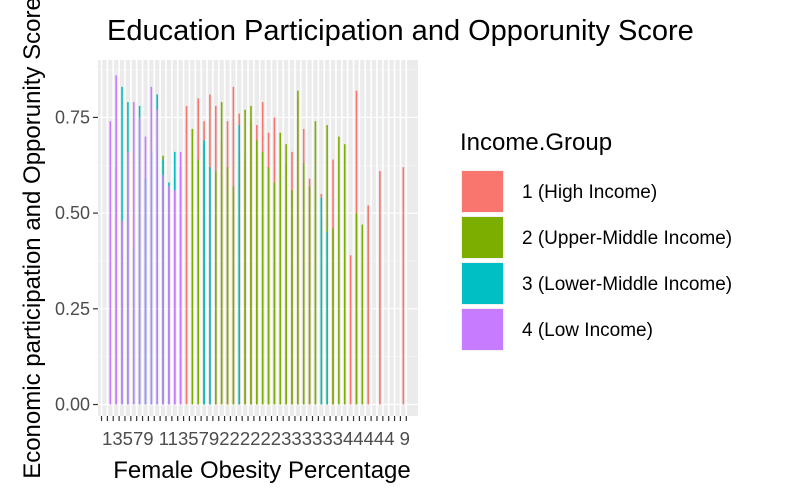  Describe the element at coordinates (256, 439) in the screenshot. I see `x-tick-labels: 13579 11357922222233333344444 9` at that location.